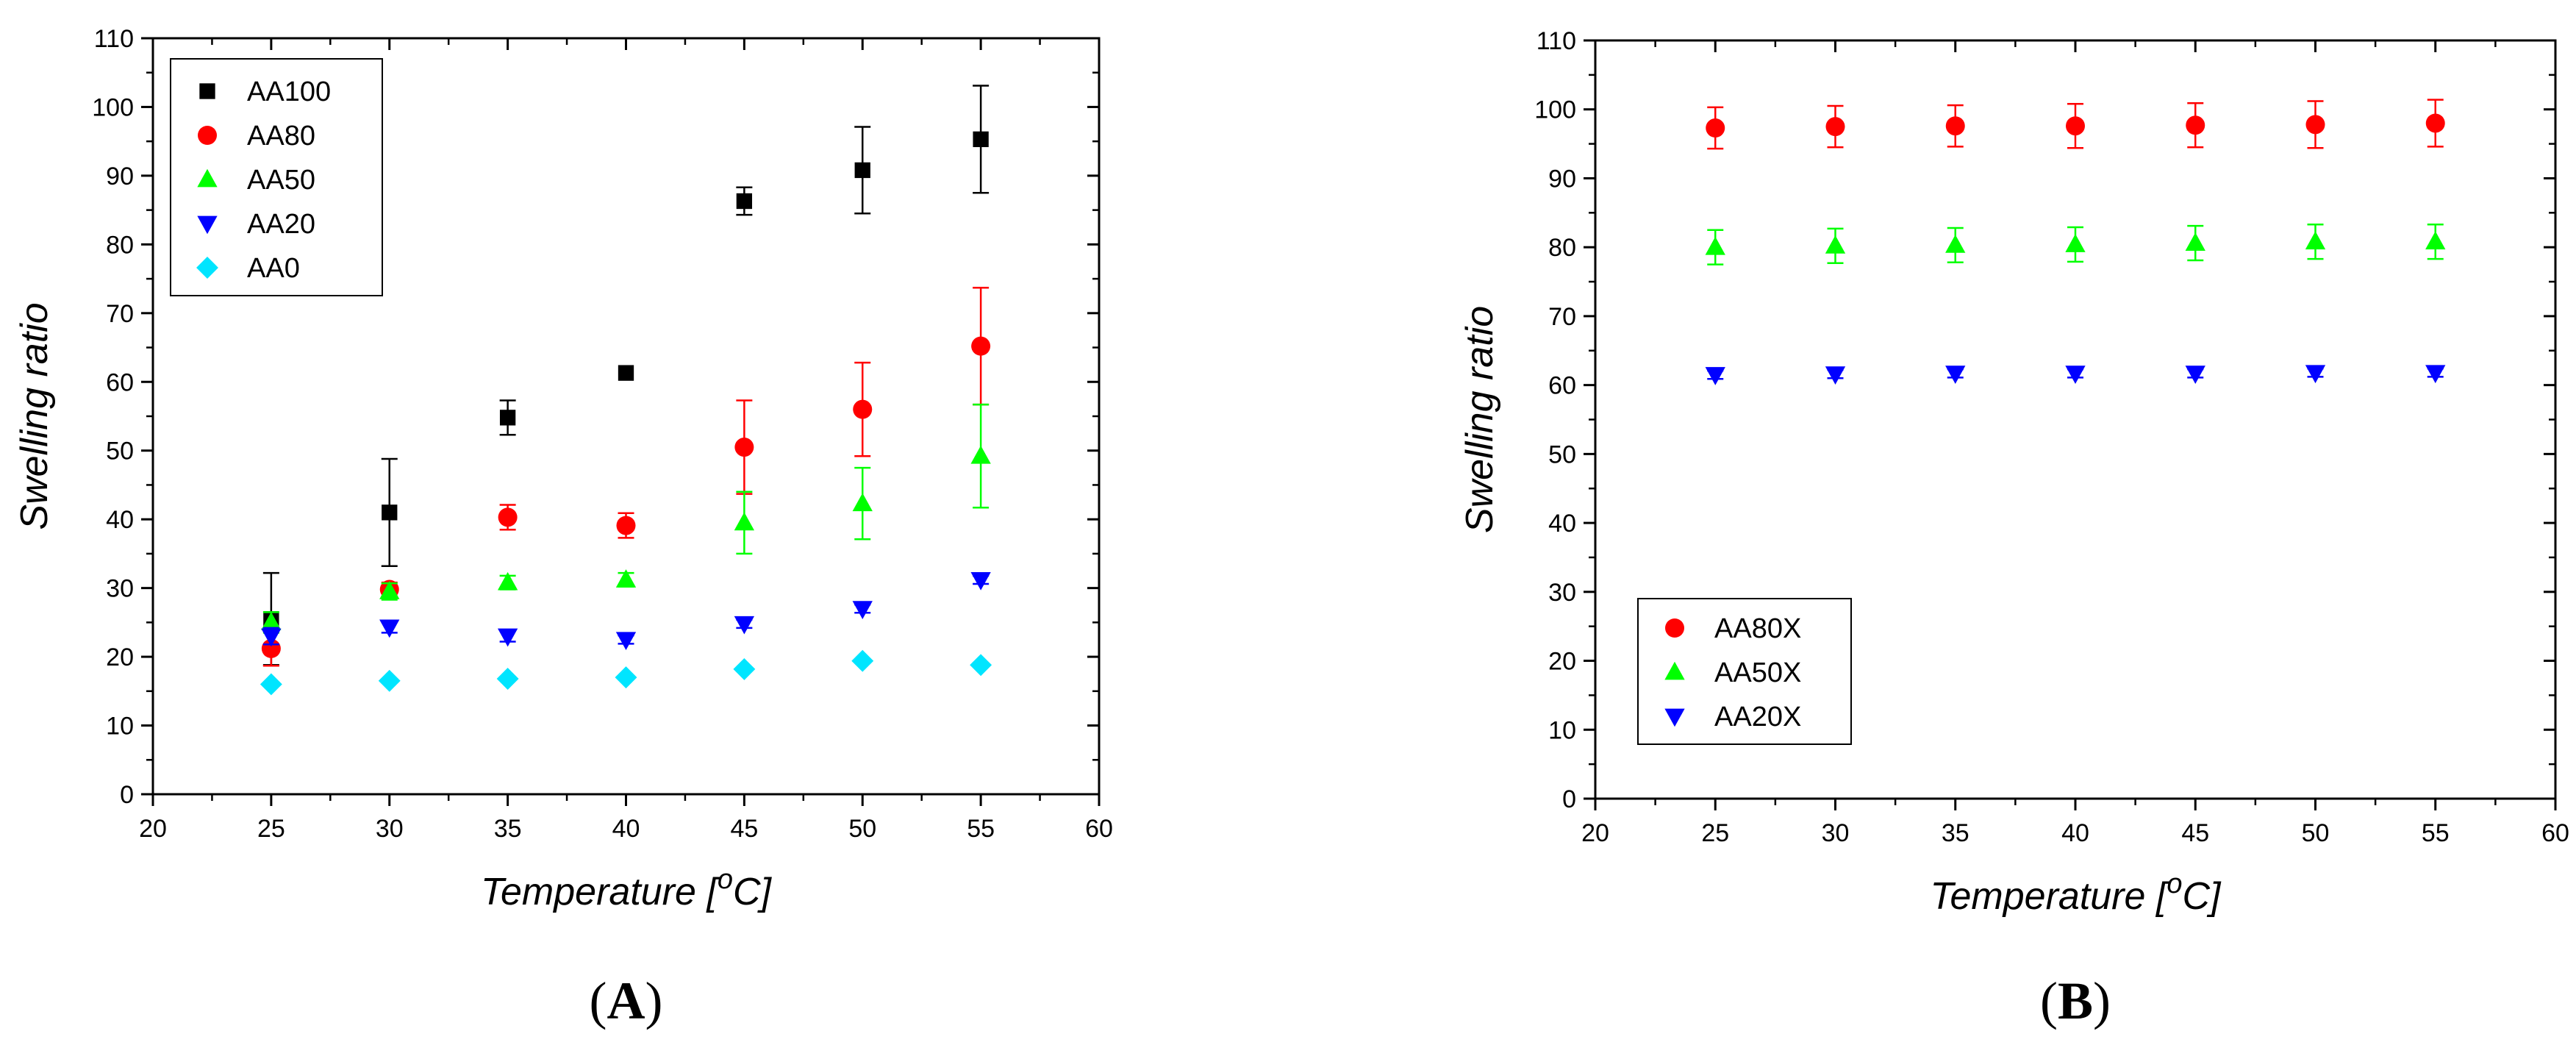 The image size is (2576, 1045). I want to click on y-axis-title: Swelling ratio, so click(34, 415).